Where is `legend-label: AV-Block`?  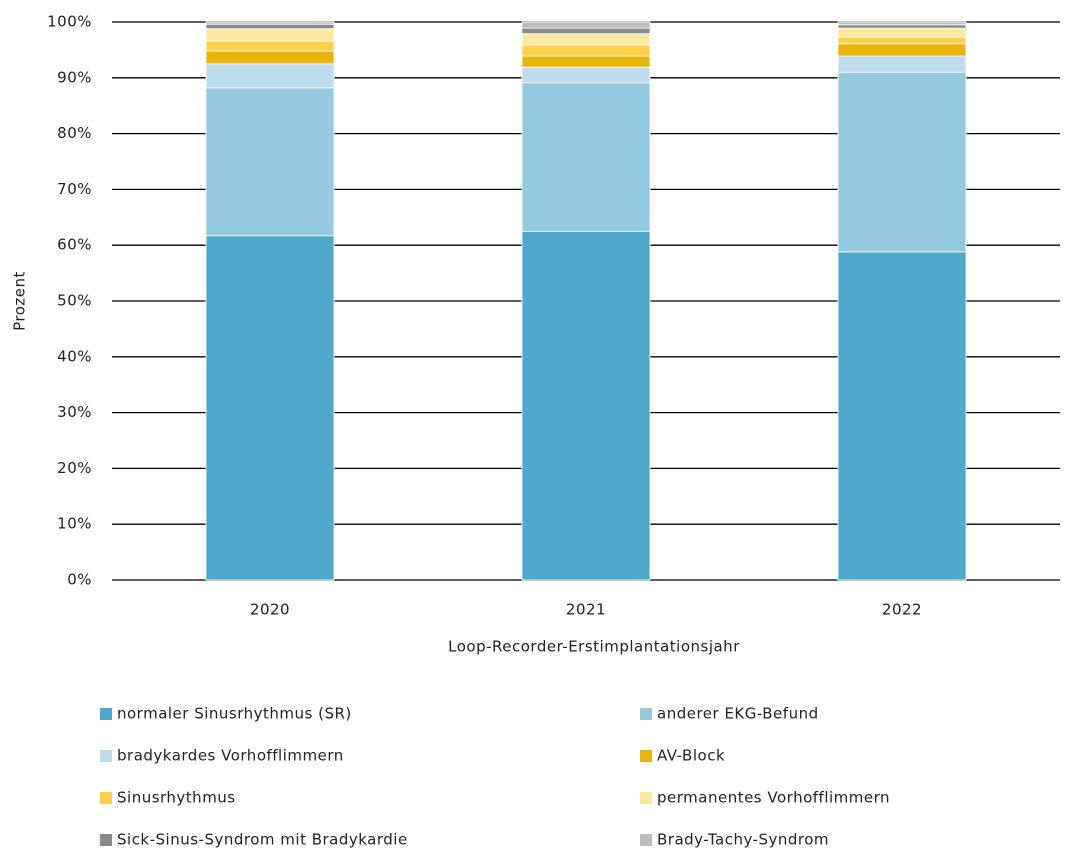 legend-label: AV-Block is located at coordinates (691, 756).